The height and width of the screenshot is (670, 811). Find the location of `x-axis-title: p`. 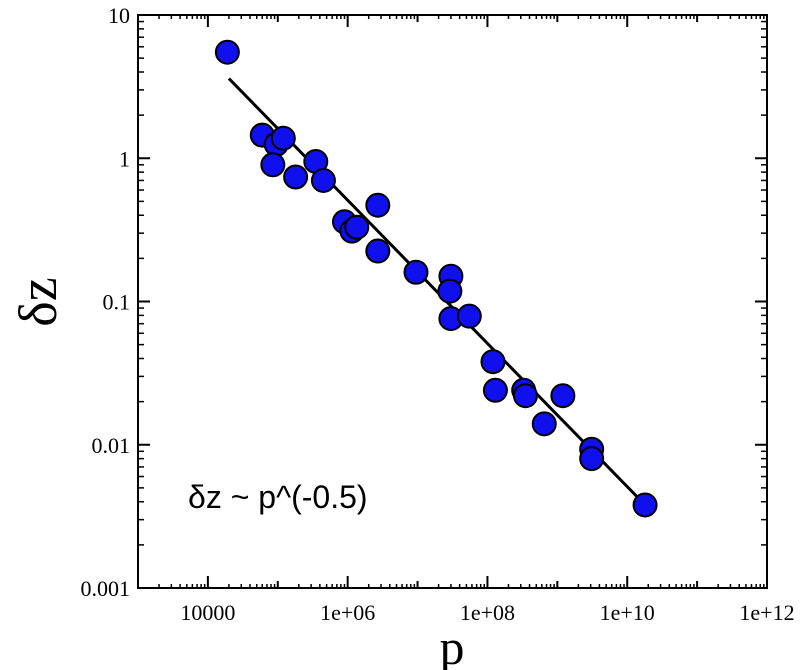

x-axis-title: p is located at coordinates (452, 644).